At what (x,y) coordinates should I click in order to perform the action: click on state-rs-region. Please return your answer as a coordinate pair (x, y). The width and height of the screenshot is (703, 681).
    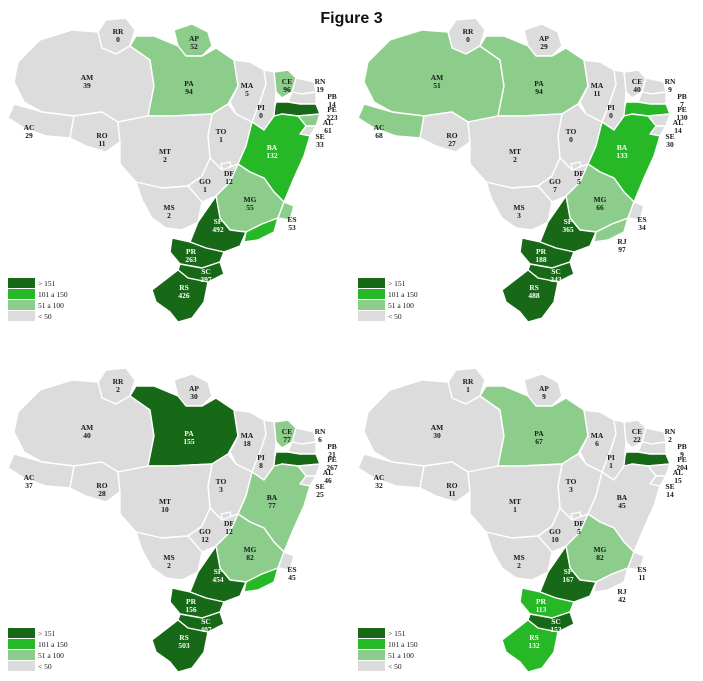
    Looking at the image, I should click on (530, 646).